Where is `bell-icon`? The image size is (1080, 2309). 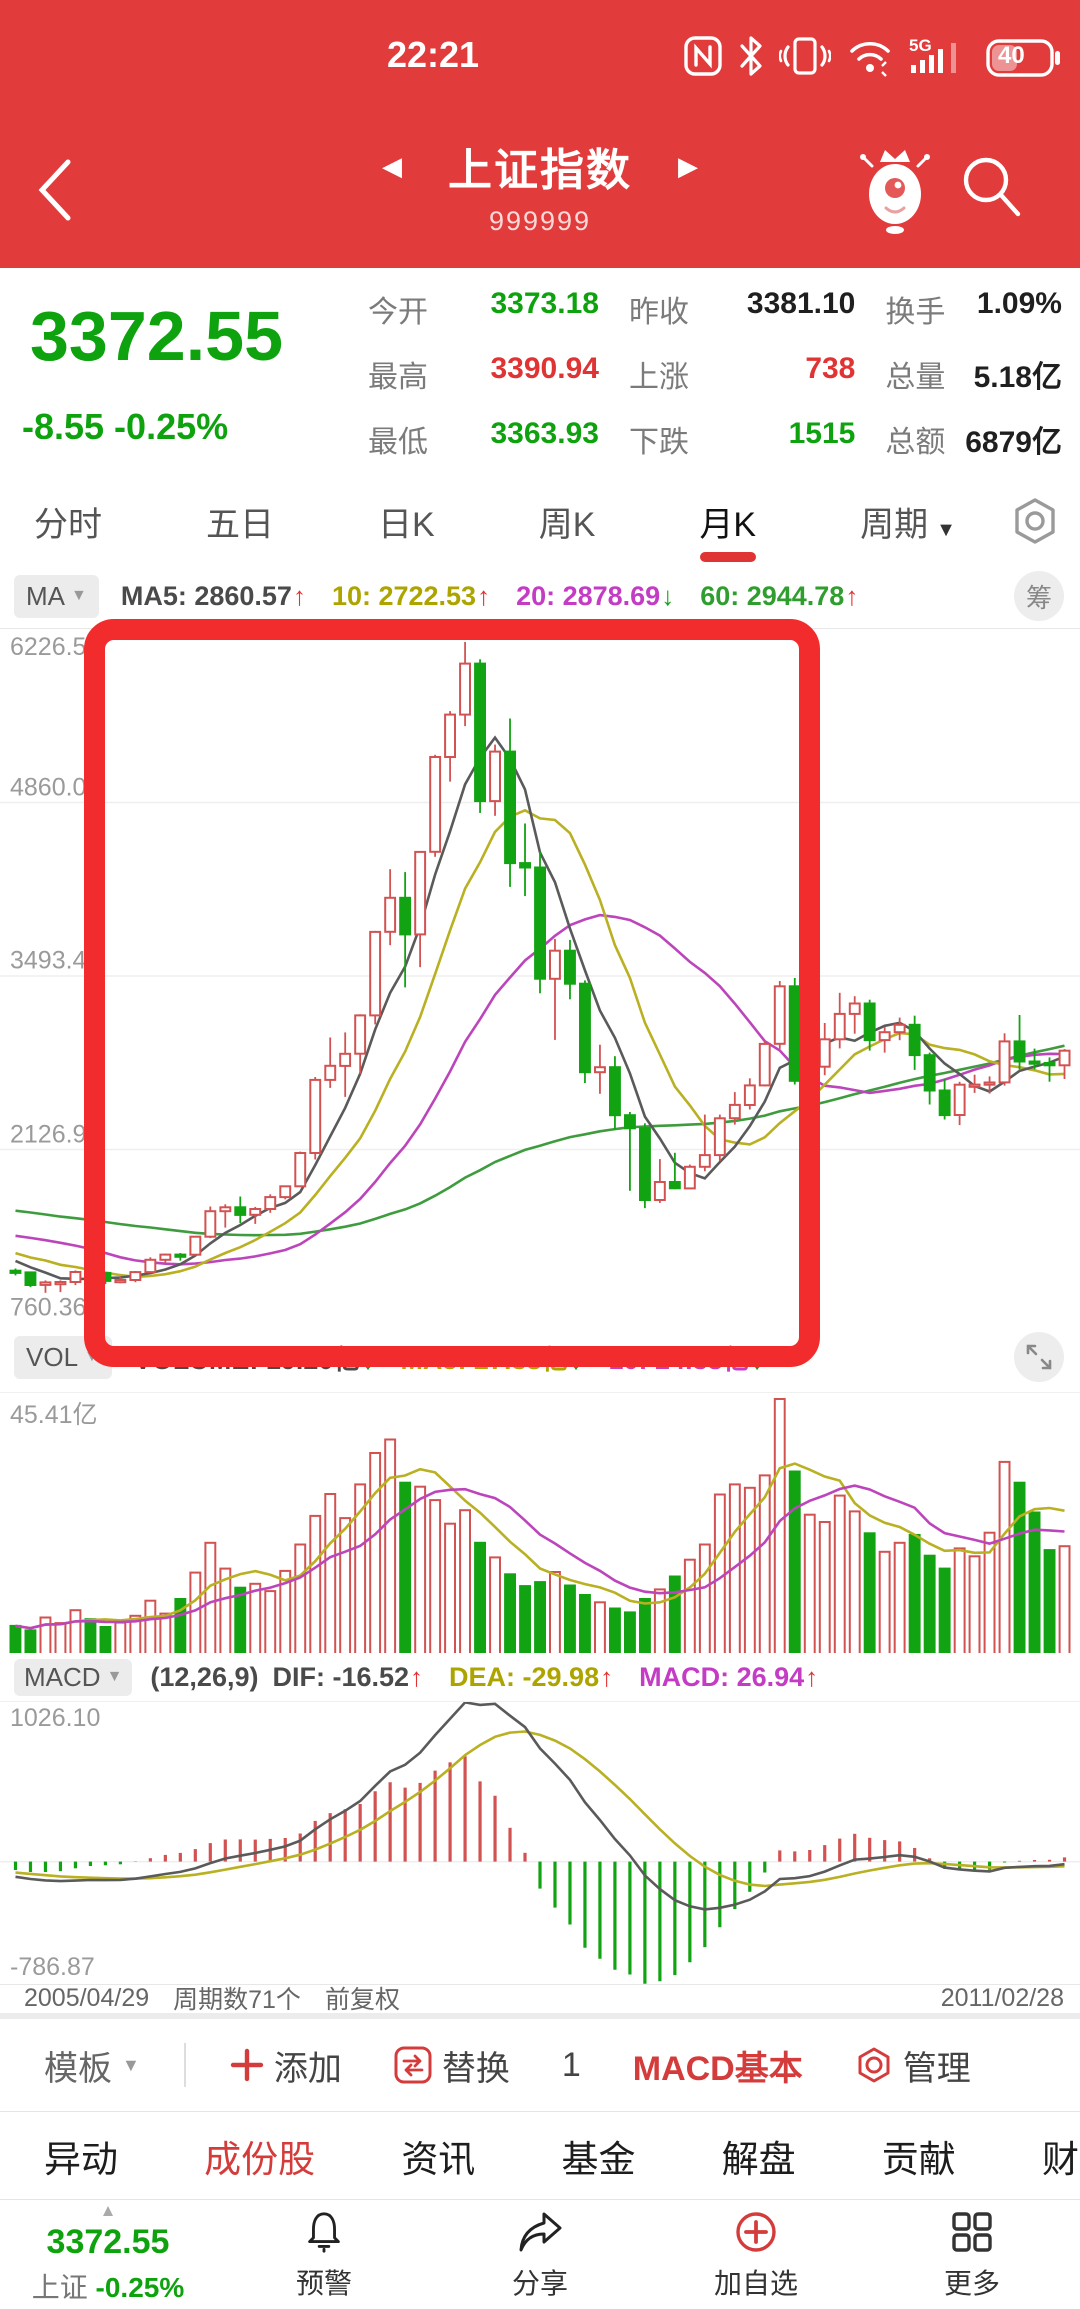 bell-icon is located at coordinates (324, 2232).